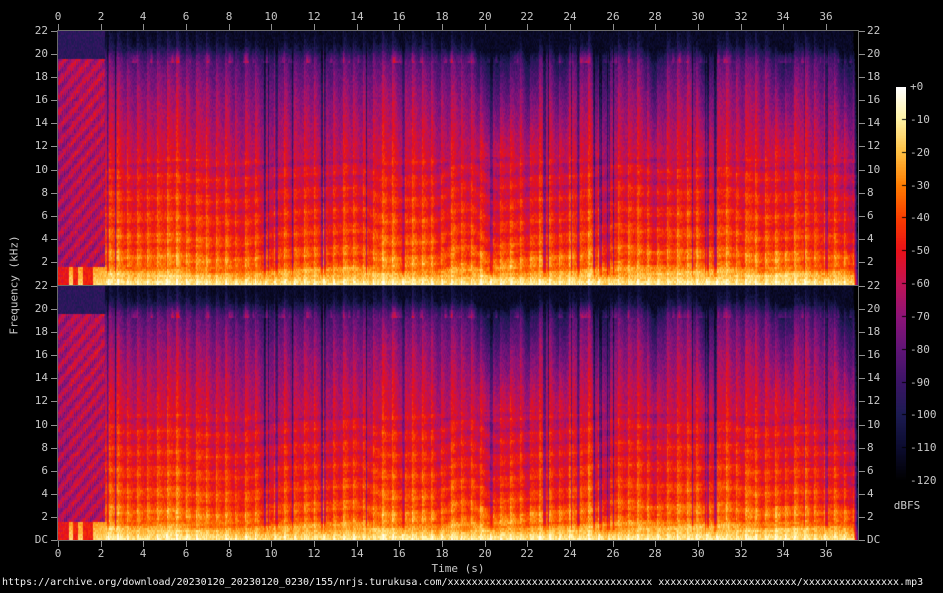  Describe the element at coordinates (101, 16) in the screenshot. I see `time-tick-label: 2` at that location.